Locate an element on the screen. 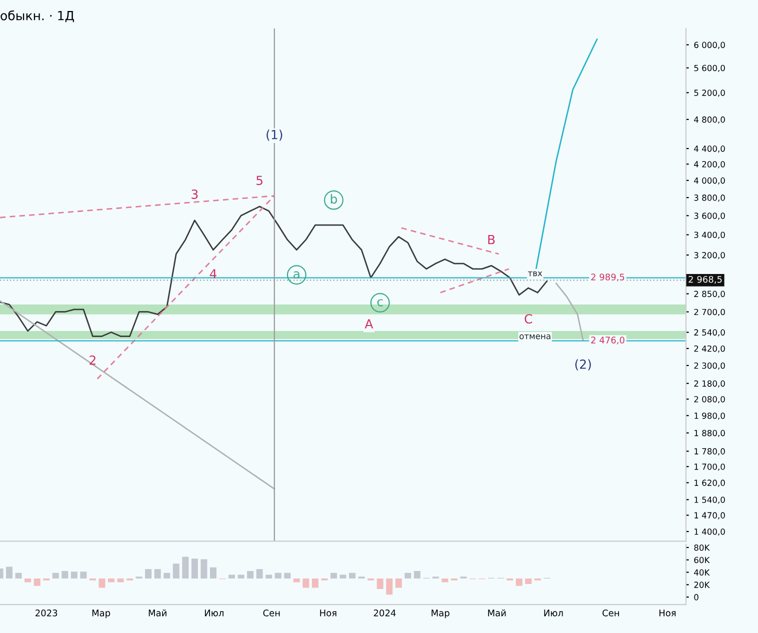 The width and height of the screenshot is (758, 633). y-tick-label: 4 400,0 is located at coordinates (709, 149).